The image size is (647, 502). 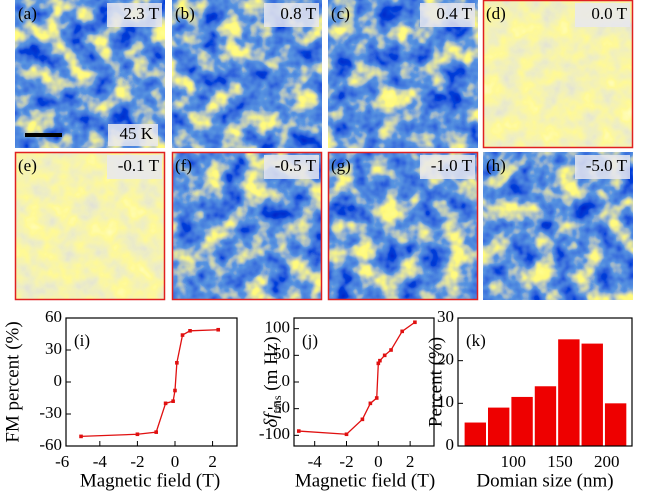 I want to click on field-label: 2.3 T, so click(x=141, y=13).